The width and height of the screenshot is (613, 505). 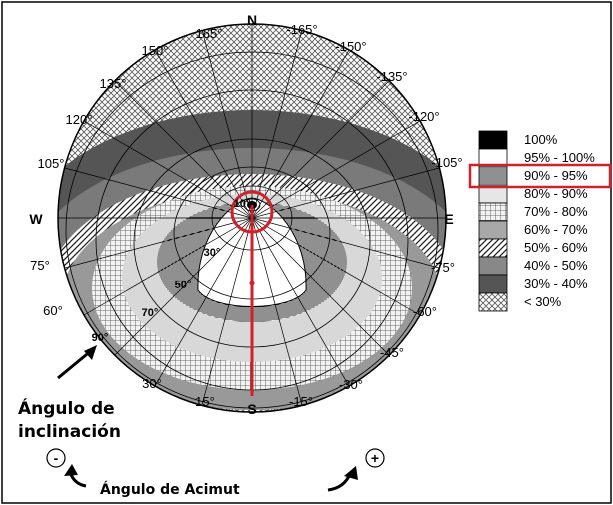 I want to click on azimuth-label: -135°, so click(x=391, y=76).